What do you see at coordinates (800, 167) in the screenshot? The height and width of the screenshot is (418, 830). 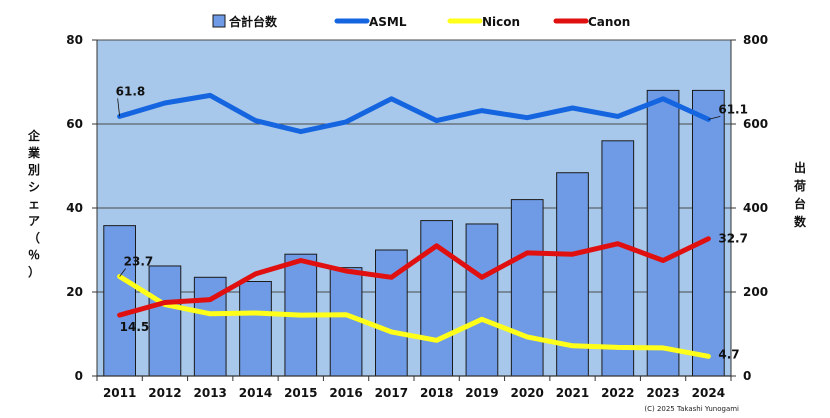 I see `y-axis-title-char: 出` at bounding box center [800, 167].